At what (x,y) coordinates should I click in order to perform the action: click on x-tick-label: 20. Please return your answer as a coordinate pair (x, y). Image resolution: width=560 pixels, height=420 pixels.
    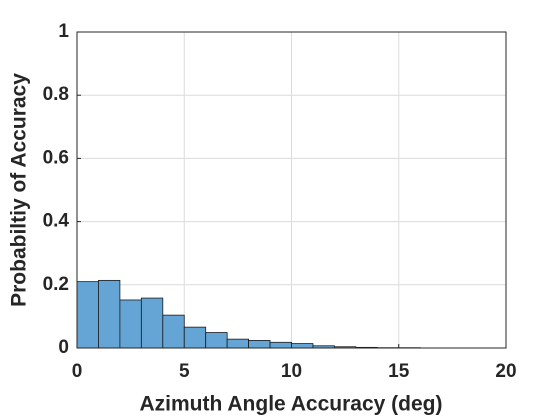
    Looking at the image, I should click on (505, 371).